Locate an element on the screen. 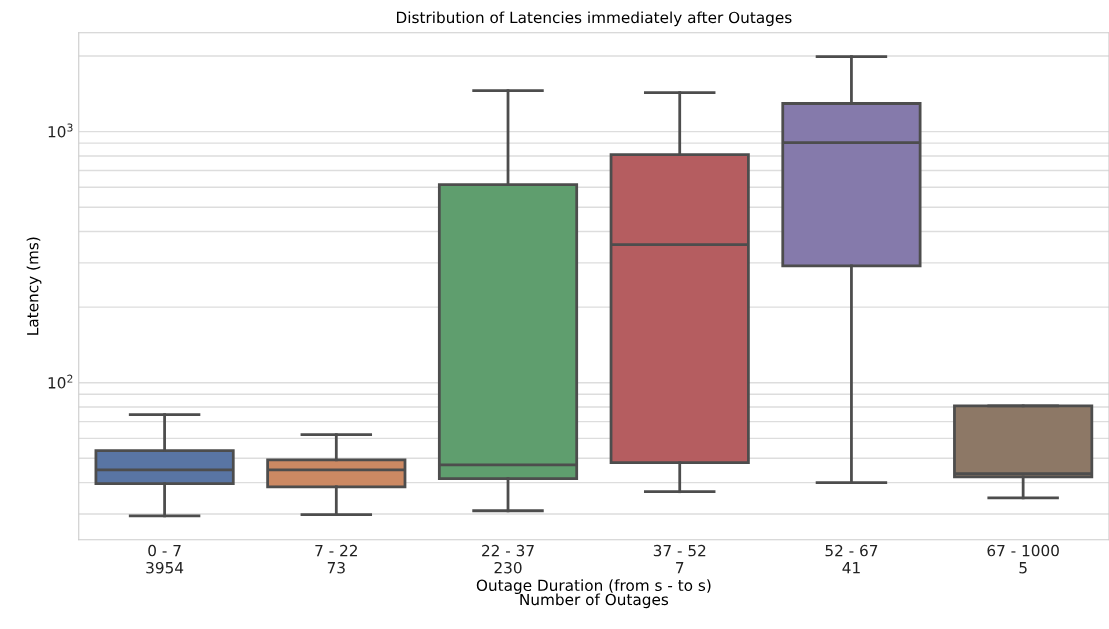  x-tick-label: 37 - 52 7 is located at coordinates (679, 559).